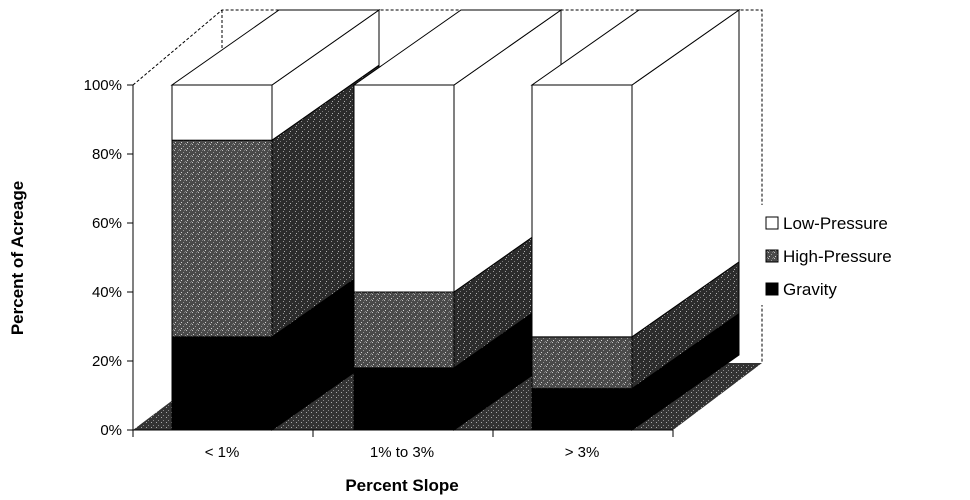 Image resolution: width=970 pixels, height=500 pixels. Describe the element at coordinates (107, 361) in the screenshot. I see `y-tick-label: 20%` at that location.